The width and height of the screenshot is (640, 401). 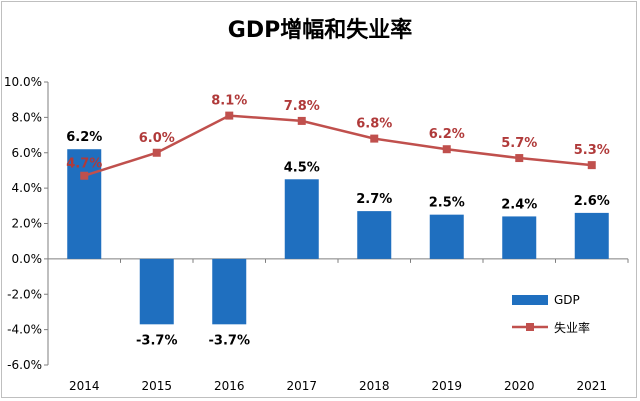 What do you see at coordinates (27, 259) in the screenshot?
I see `y-tick-label: 0.0%` at bounding box center [27, 259].